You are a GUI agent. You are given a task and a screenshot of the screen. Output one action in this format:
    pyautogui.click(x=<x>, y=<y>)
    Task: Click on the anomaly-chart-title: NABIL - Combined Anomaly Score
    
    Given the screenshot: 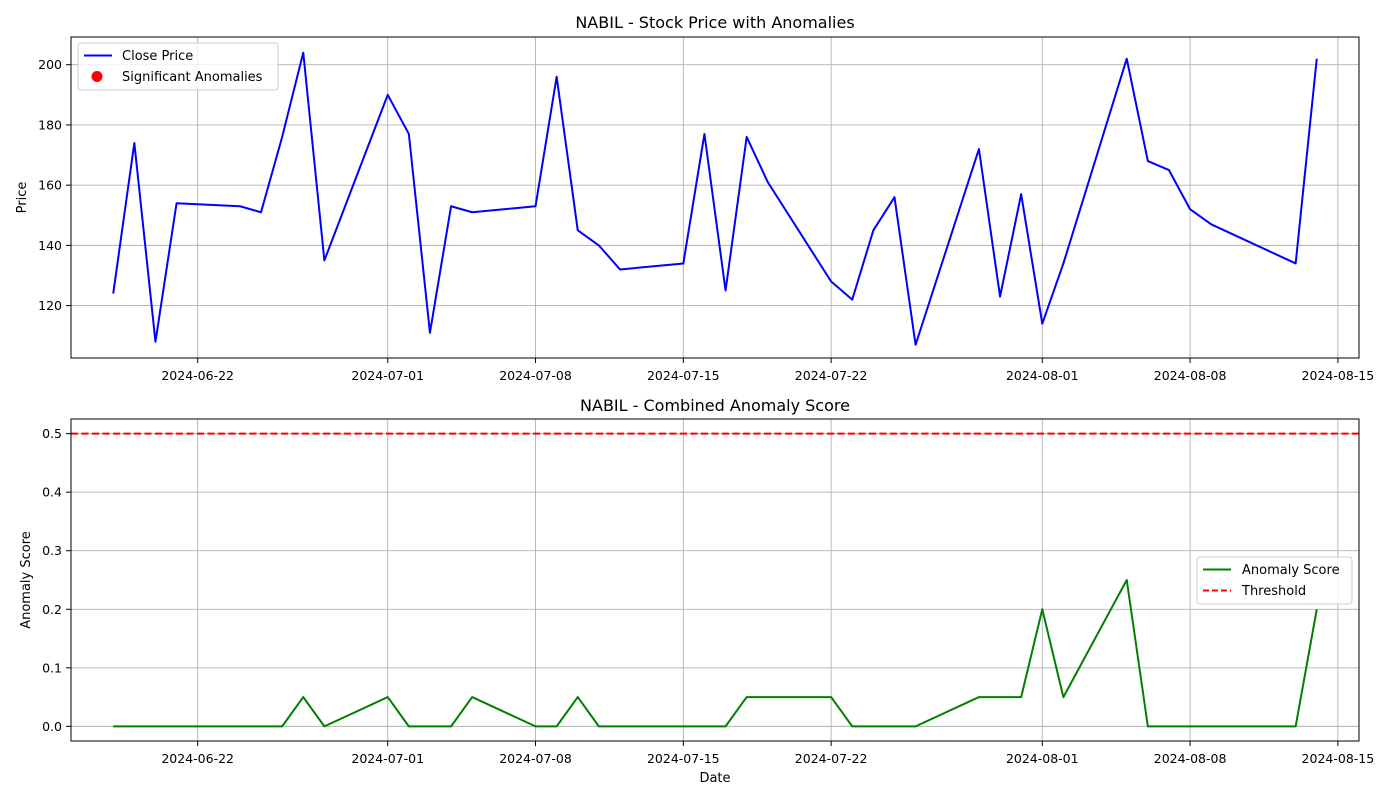 What is the action you would take?
    pyautogui.click(x=715, y=405)
    